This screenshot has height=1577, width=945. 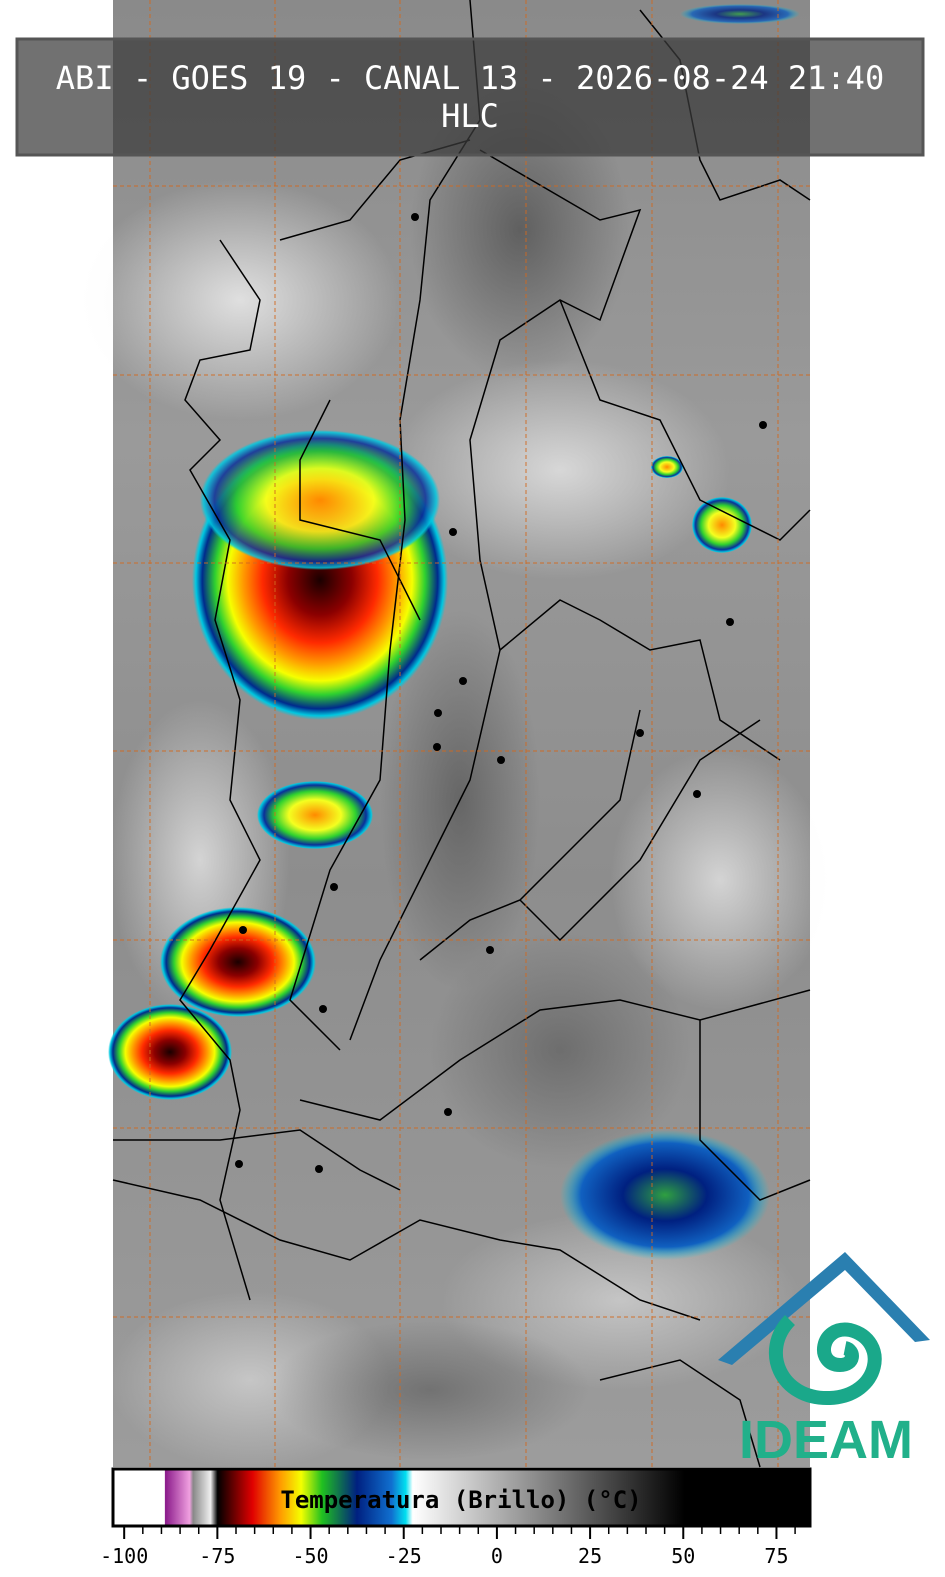 What do you see at coordinates (497, 1556) in the screenshot?
I see `colorbar-tick-label: 0` at bounding box center [497, 1556].